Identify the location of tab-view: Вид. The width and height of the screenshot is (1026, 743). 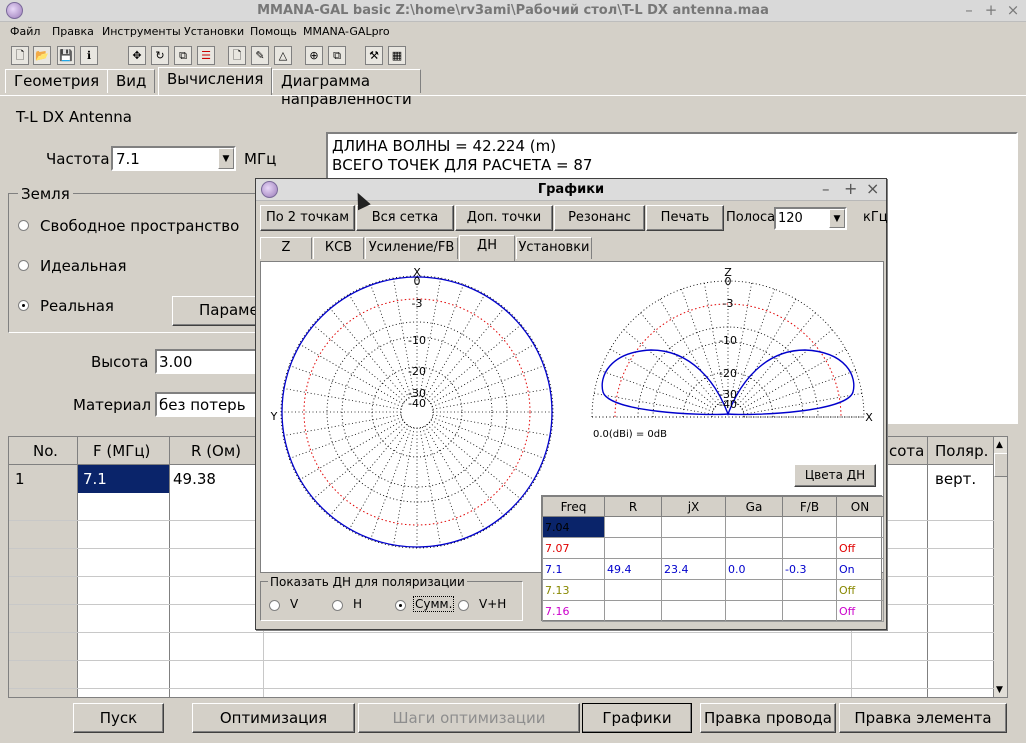
(131, 81).